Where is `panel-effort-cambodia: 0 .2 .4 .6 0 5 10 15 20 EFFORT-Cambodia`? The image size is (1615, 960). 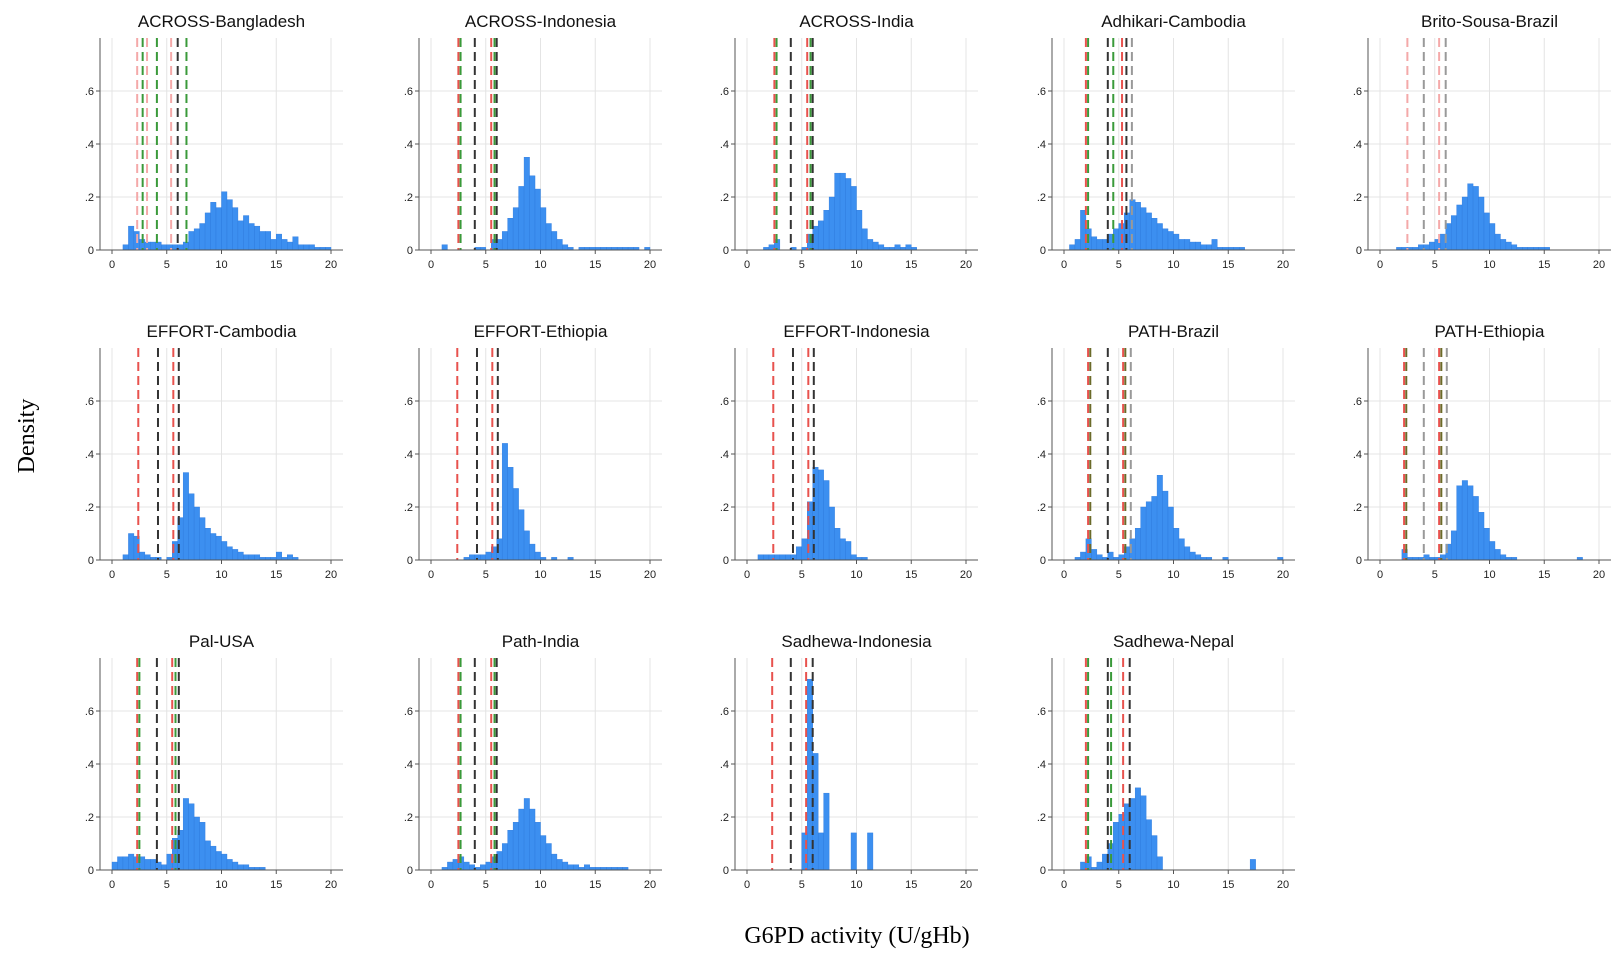
panel-effort-cambodia: 0 .2 .4 .6 0 5 10 15 20 EFFORT-Cambodia is located at coordinates (214, 451).